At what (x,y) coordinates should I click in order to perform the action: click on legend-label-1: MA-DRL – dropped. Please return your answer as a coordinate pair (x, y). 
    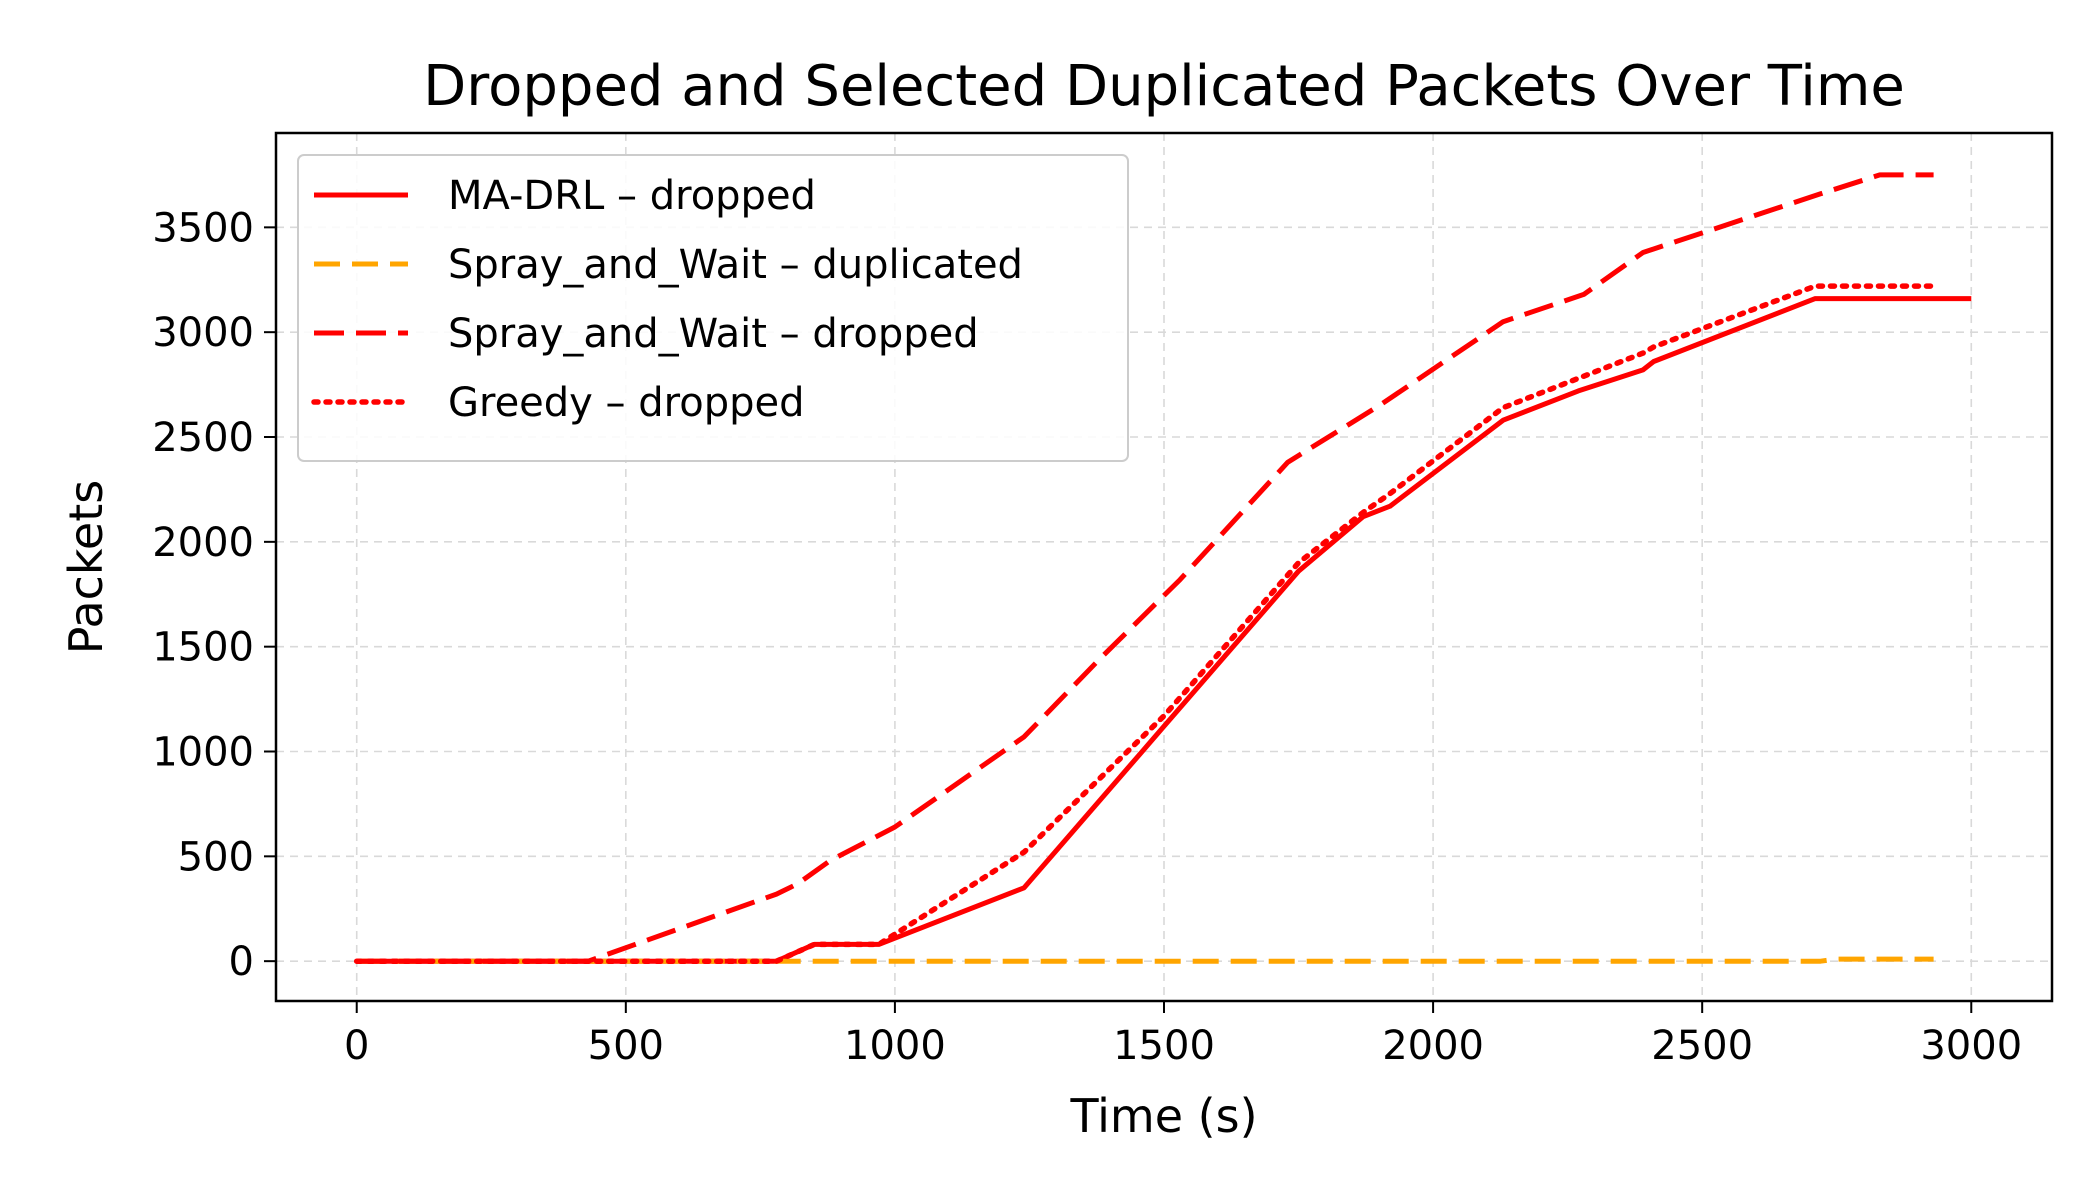
    Looking at the image, I should click on (632, 196).